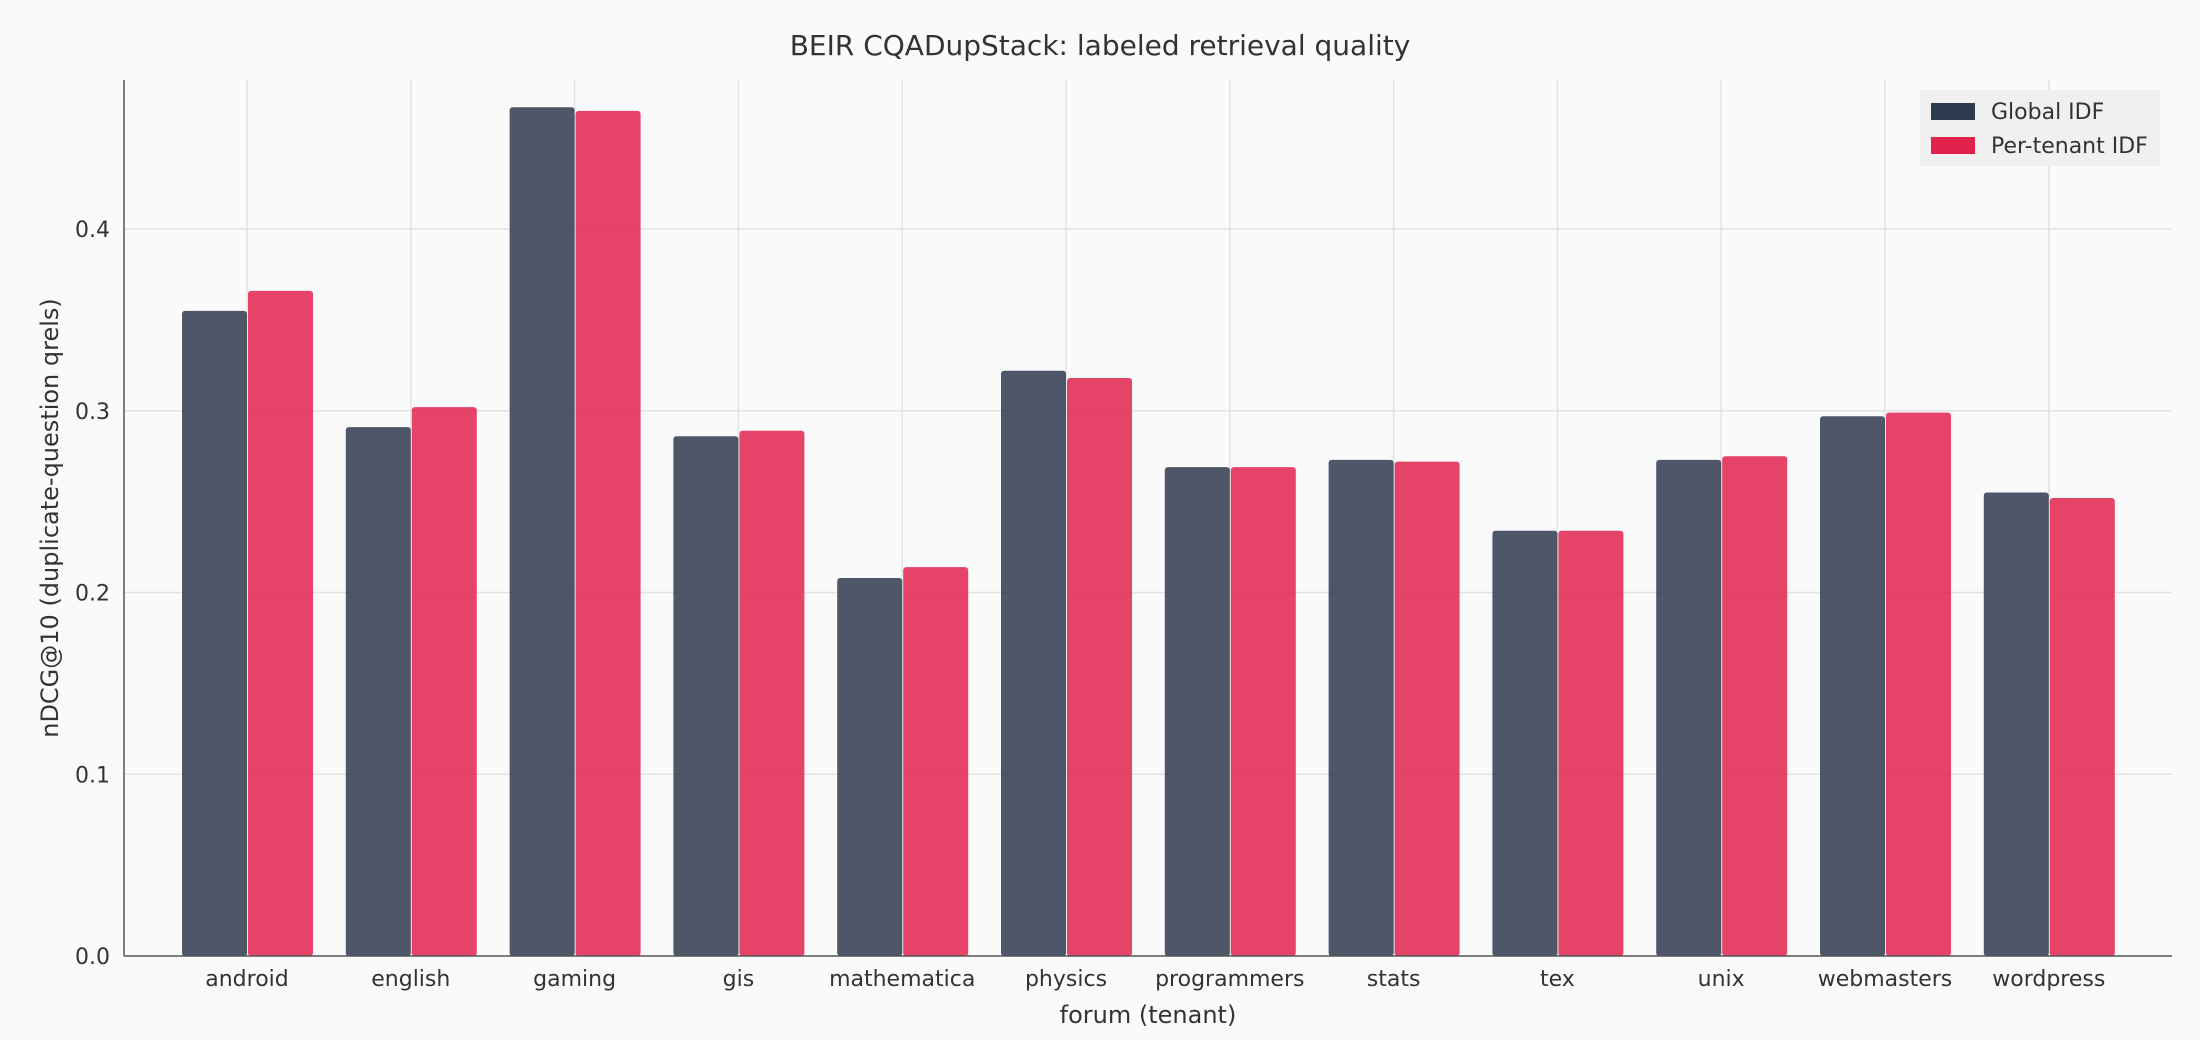  Describe the element at coordinates (706, 696) in the screenshot. I see `bar-global-idf-gis` at that location.